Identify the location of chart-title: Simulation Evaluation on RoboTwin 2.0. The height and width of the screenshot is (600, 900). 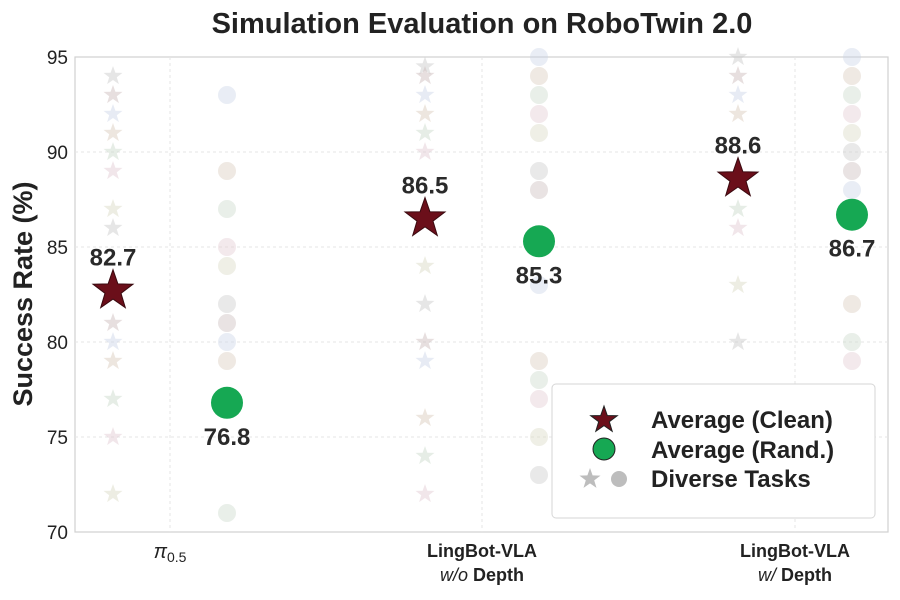
(482, 24).